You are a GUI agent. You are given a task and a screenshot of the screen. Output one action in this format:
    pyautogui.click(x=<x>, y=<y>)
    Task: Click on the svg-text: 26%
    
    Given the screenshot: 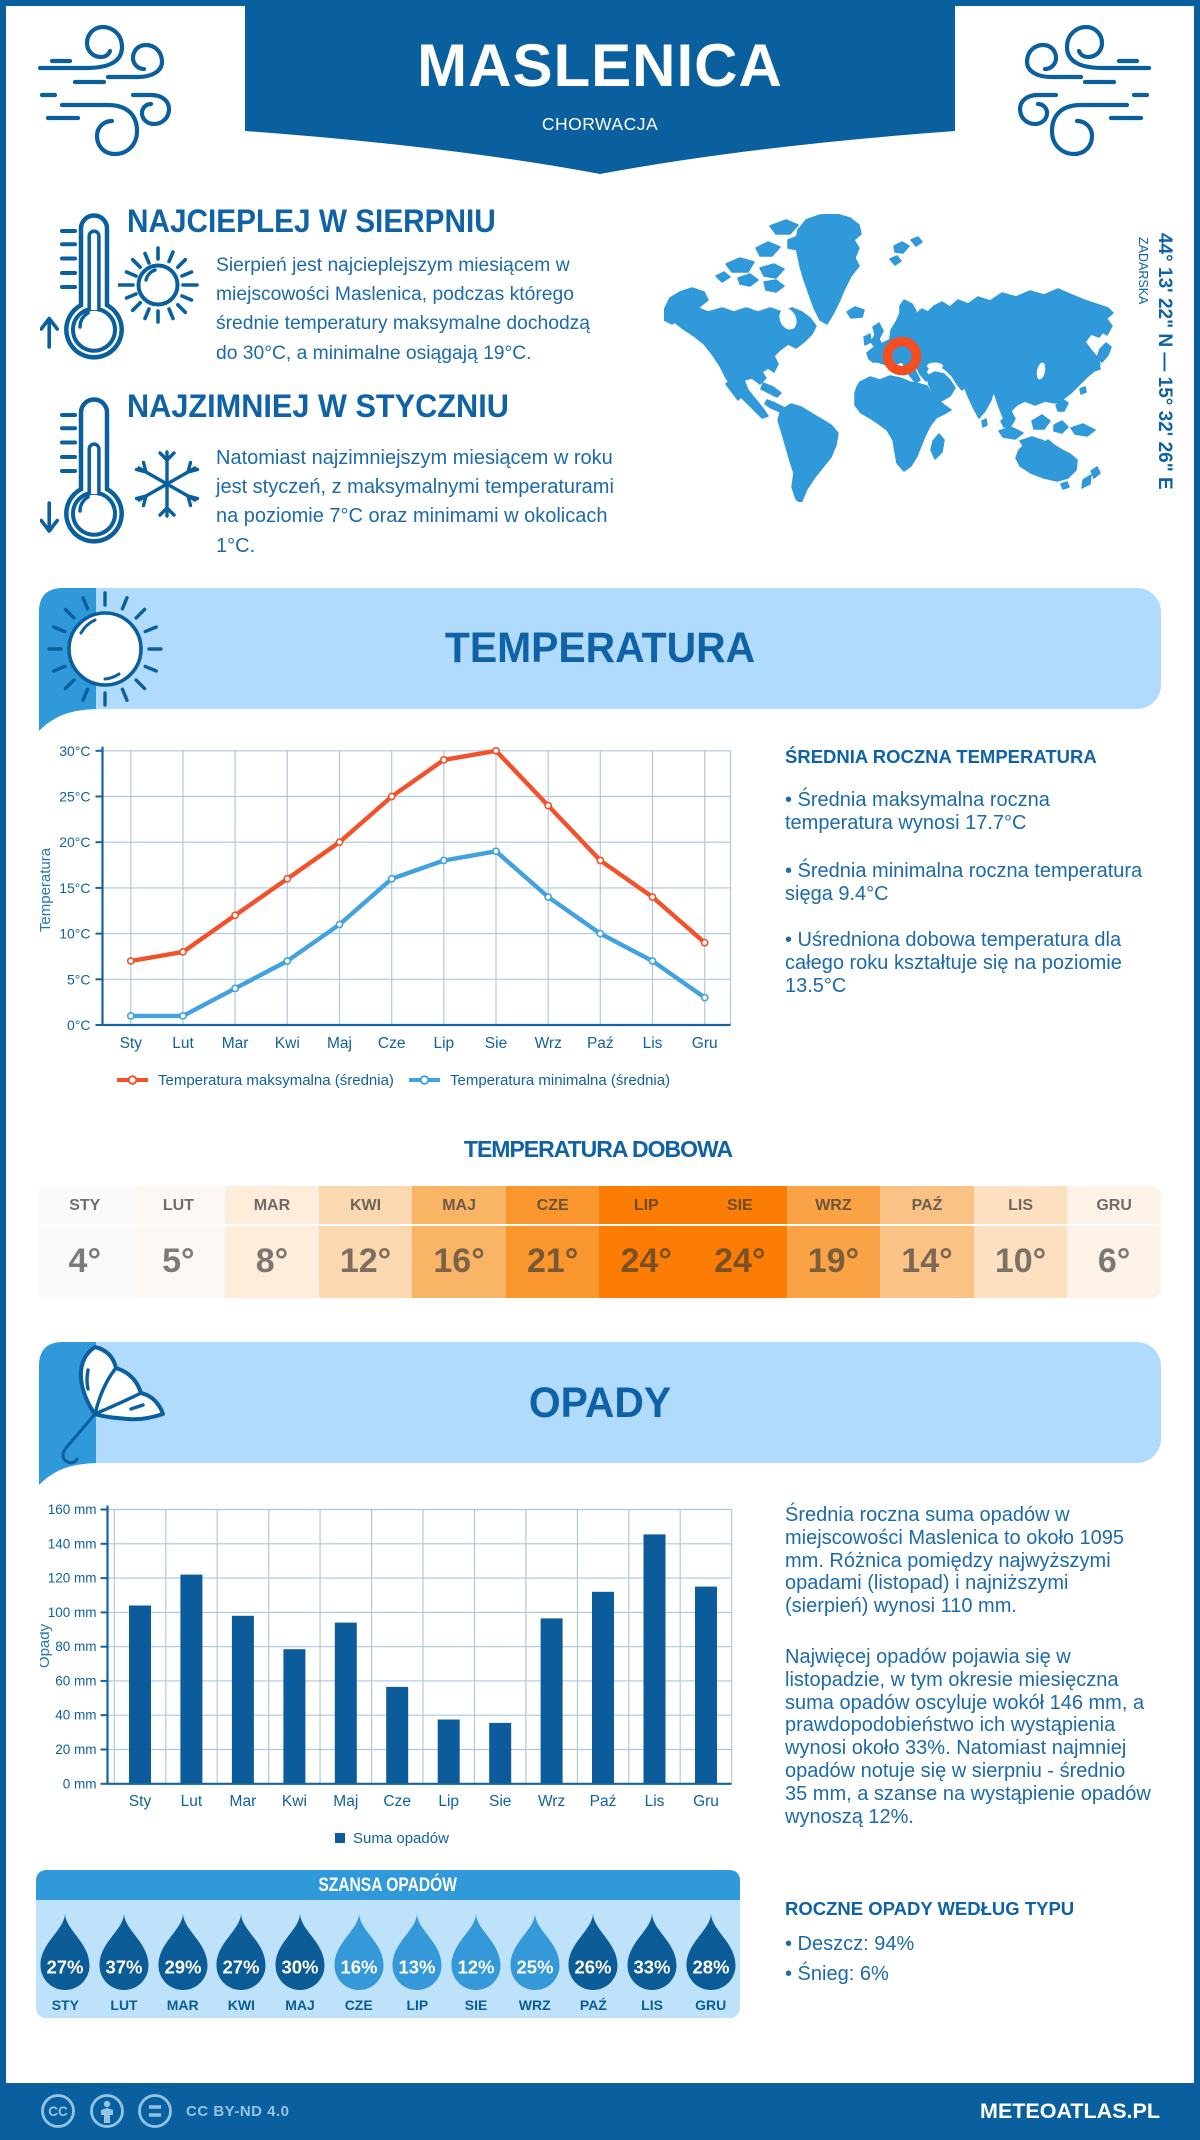 What is the action you would take?
    pyautogui.click(x=593, y=1967)
    